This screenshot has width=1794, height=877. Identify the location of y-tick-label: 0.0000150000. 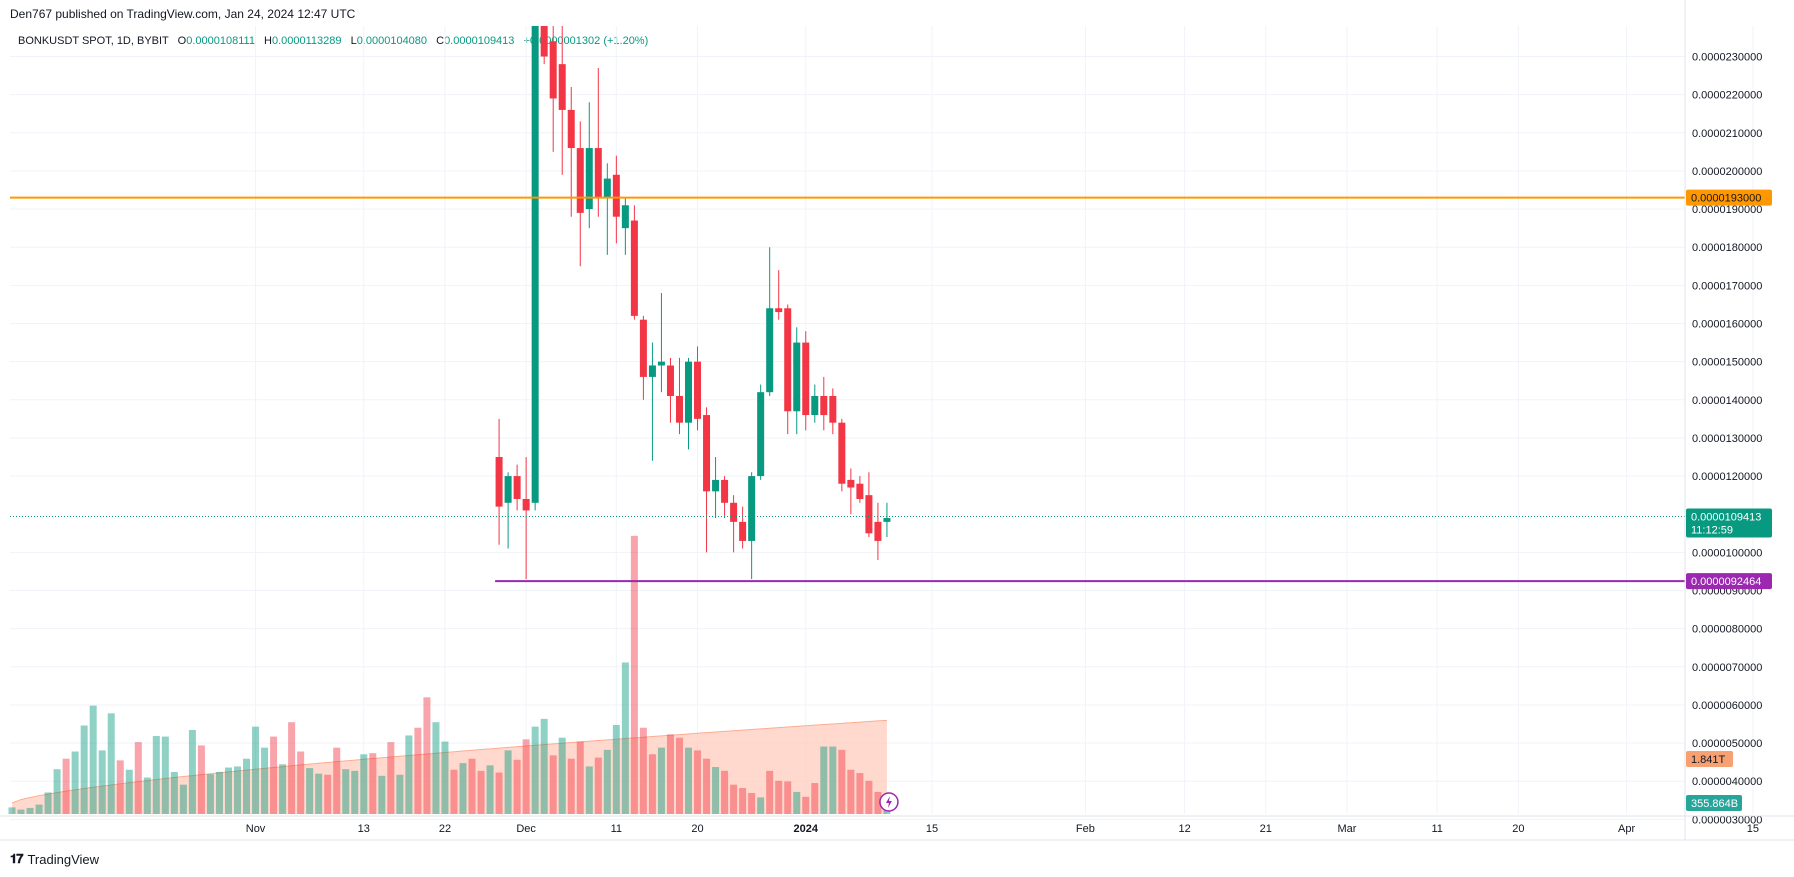
(1727, 363).